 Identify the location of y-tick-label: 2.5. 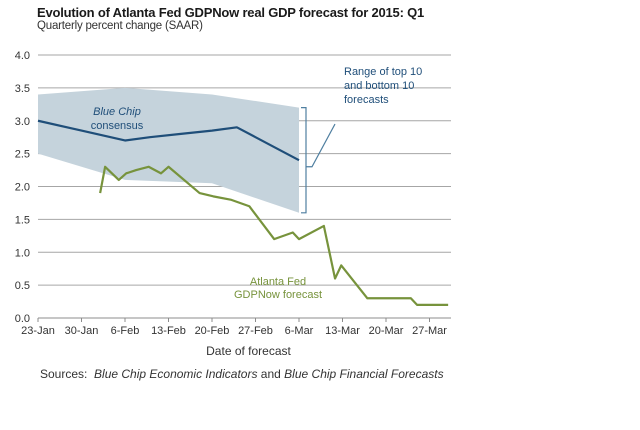
(22, 155).